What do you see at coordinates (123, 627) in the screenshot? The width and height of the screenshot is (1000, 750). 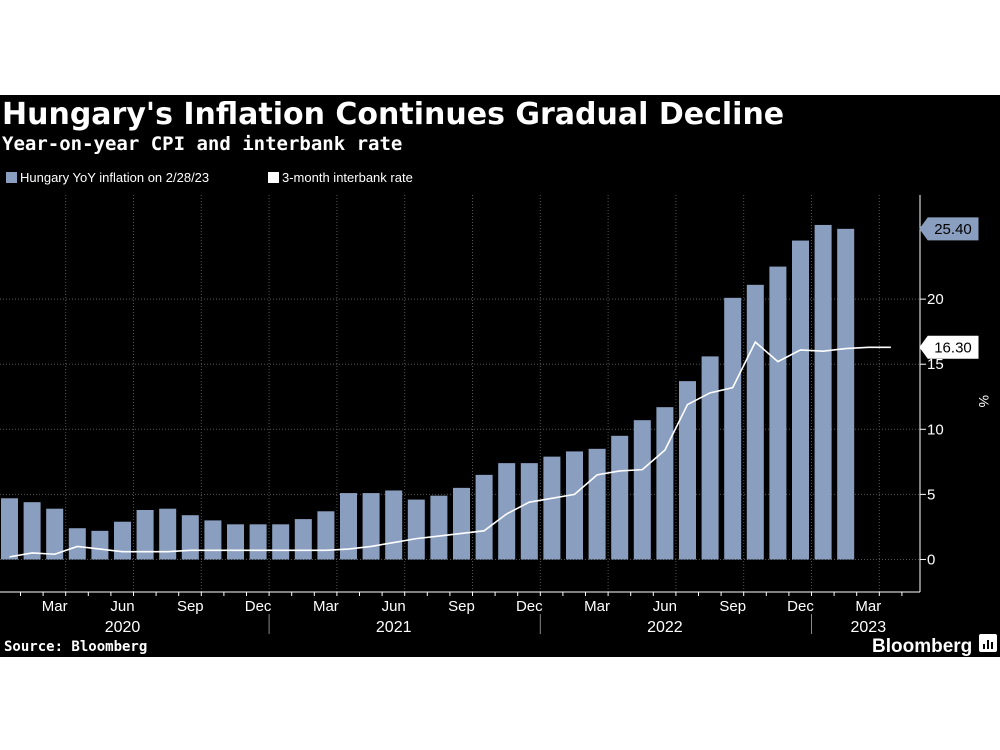 I see `x-year-label: 2020` at bounding box center [123, 627].